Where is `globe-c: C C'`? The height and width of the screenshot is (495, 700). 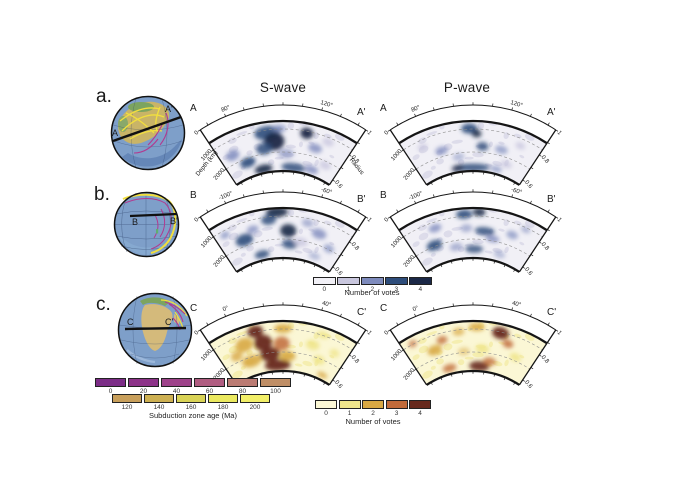
globe-c: C C' is located at coordinates (155, 330).